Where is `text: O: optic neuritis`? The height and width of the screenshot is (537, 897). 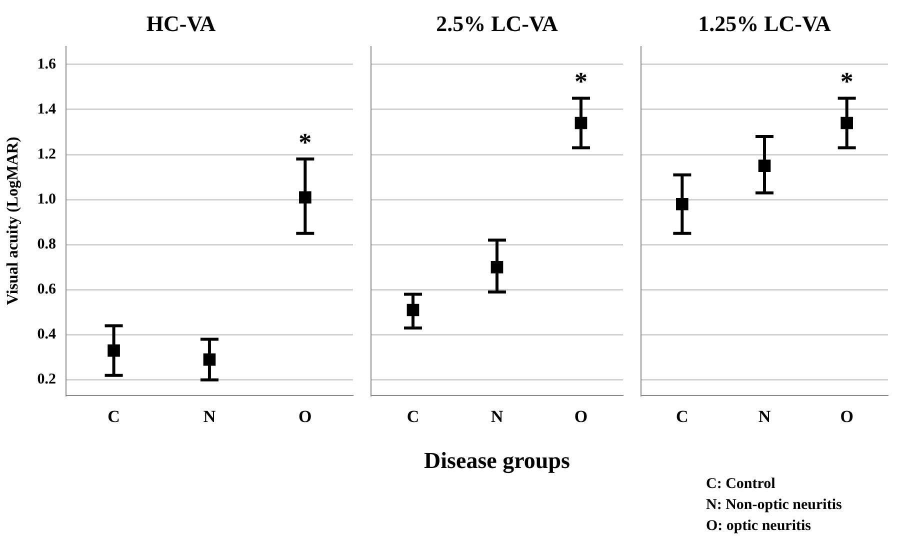 text: O: optic neuritis is located at coordinates (759, 526).